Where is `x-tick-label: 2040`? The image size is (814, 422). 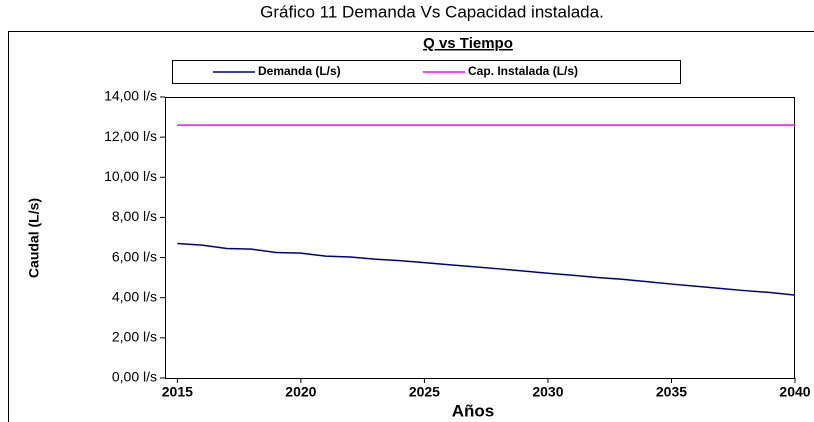 x-tick-label: 2040 is located at coordinates (794, 392).